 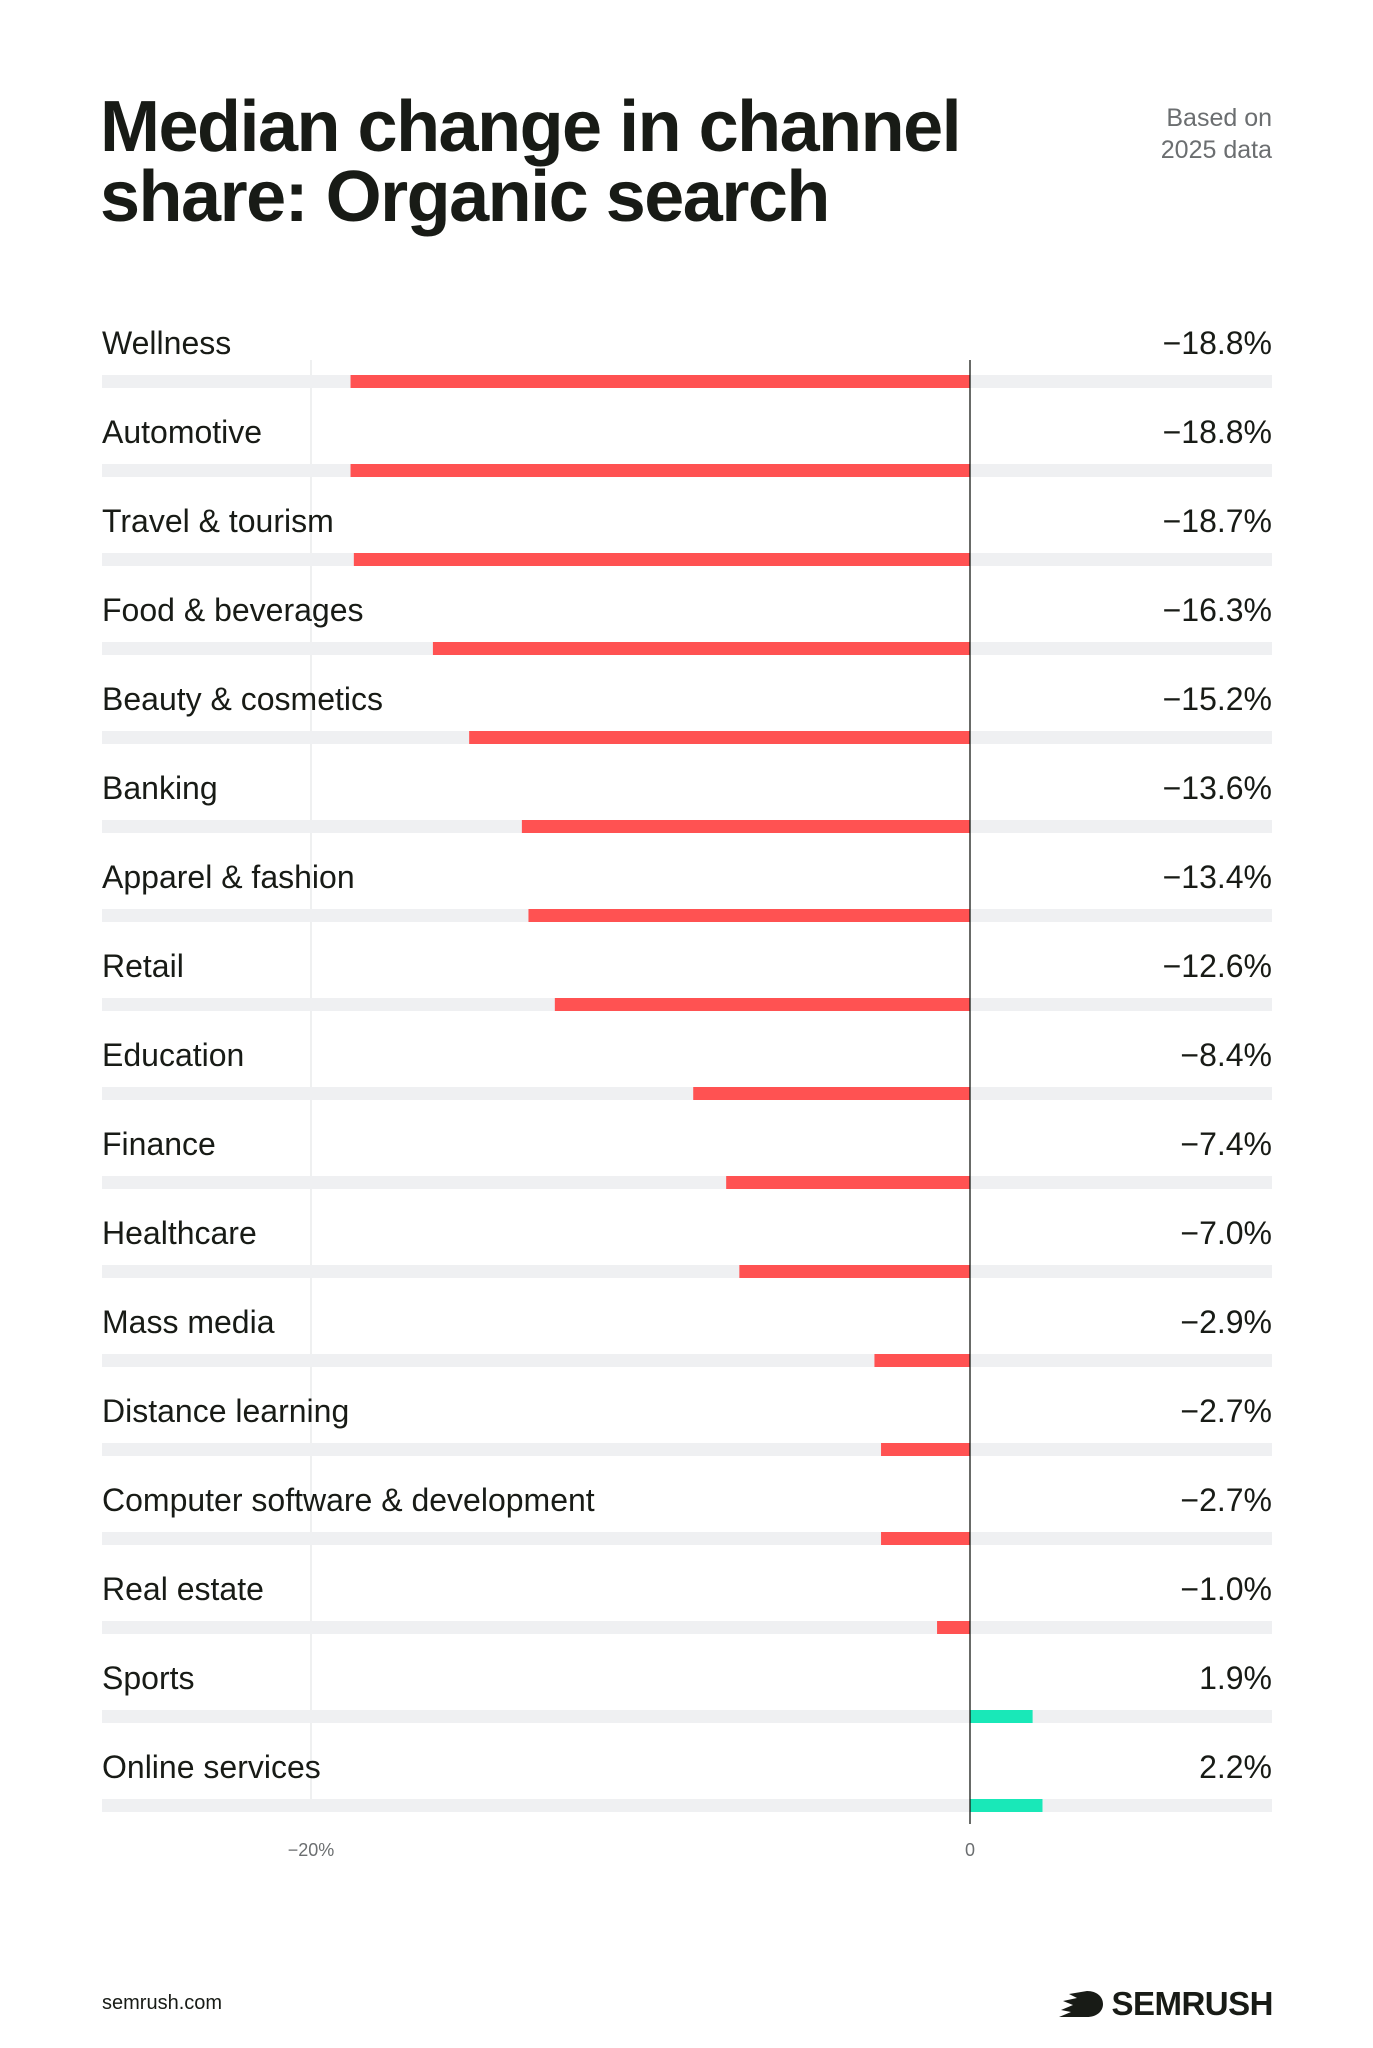 I want to click on value-label: −15.2%, so click(x=1217, y=699).